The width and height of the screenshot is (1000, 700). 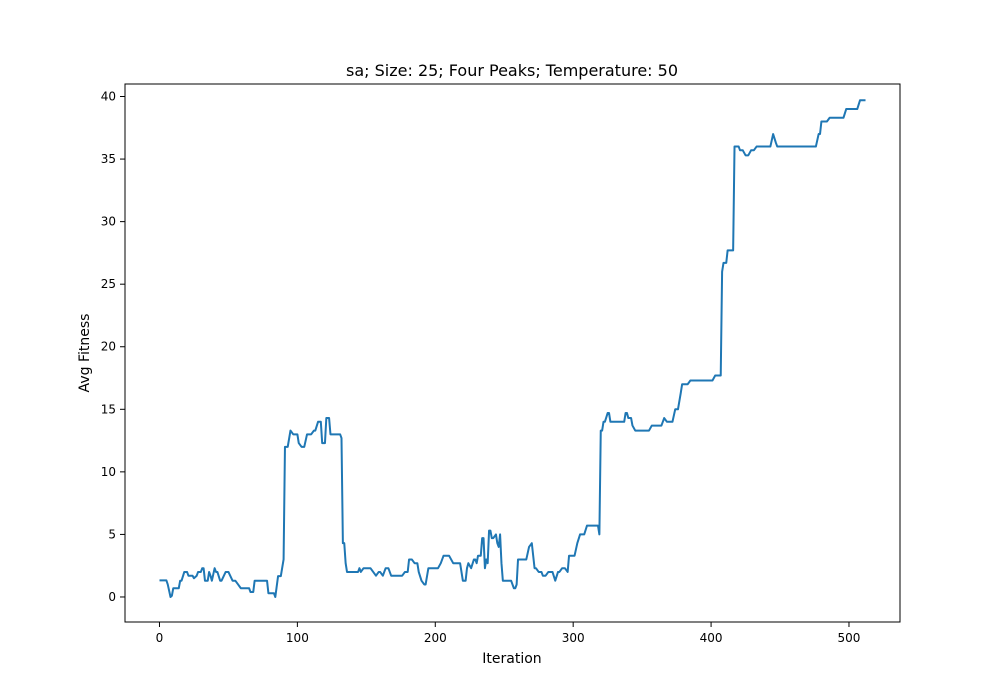 I want to click on y-tick-label: 0, so click(x=112, y=597).